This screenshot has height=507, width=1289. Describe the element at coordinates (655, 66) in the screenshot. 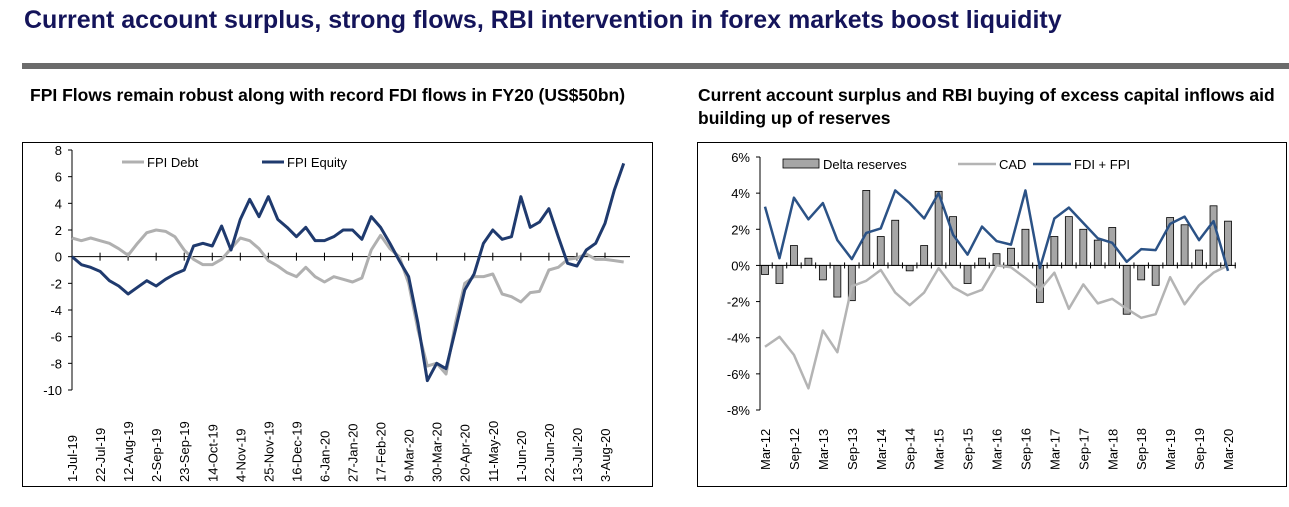

I see `divider` at that location.